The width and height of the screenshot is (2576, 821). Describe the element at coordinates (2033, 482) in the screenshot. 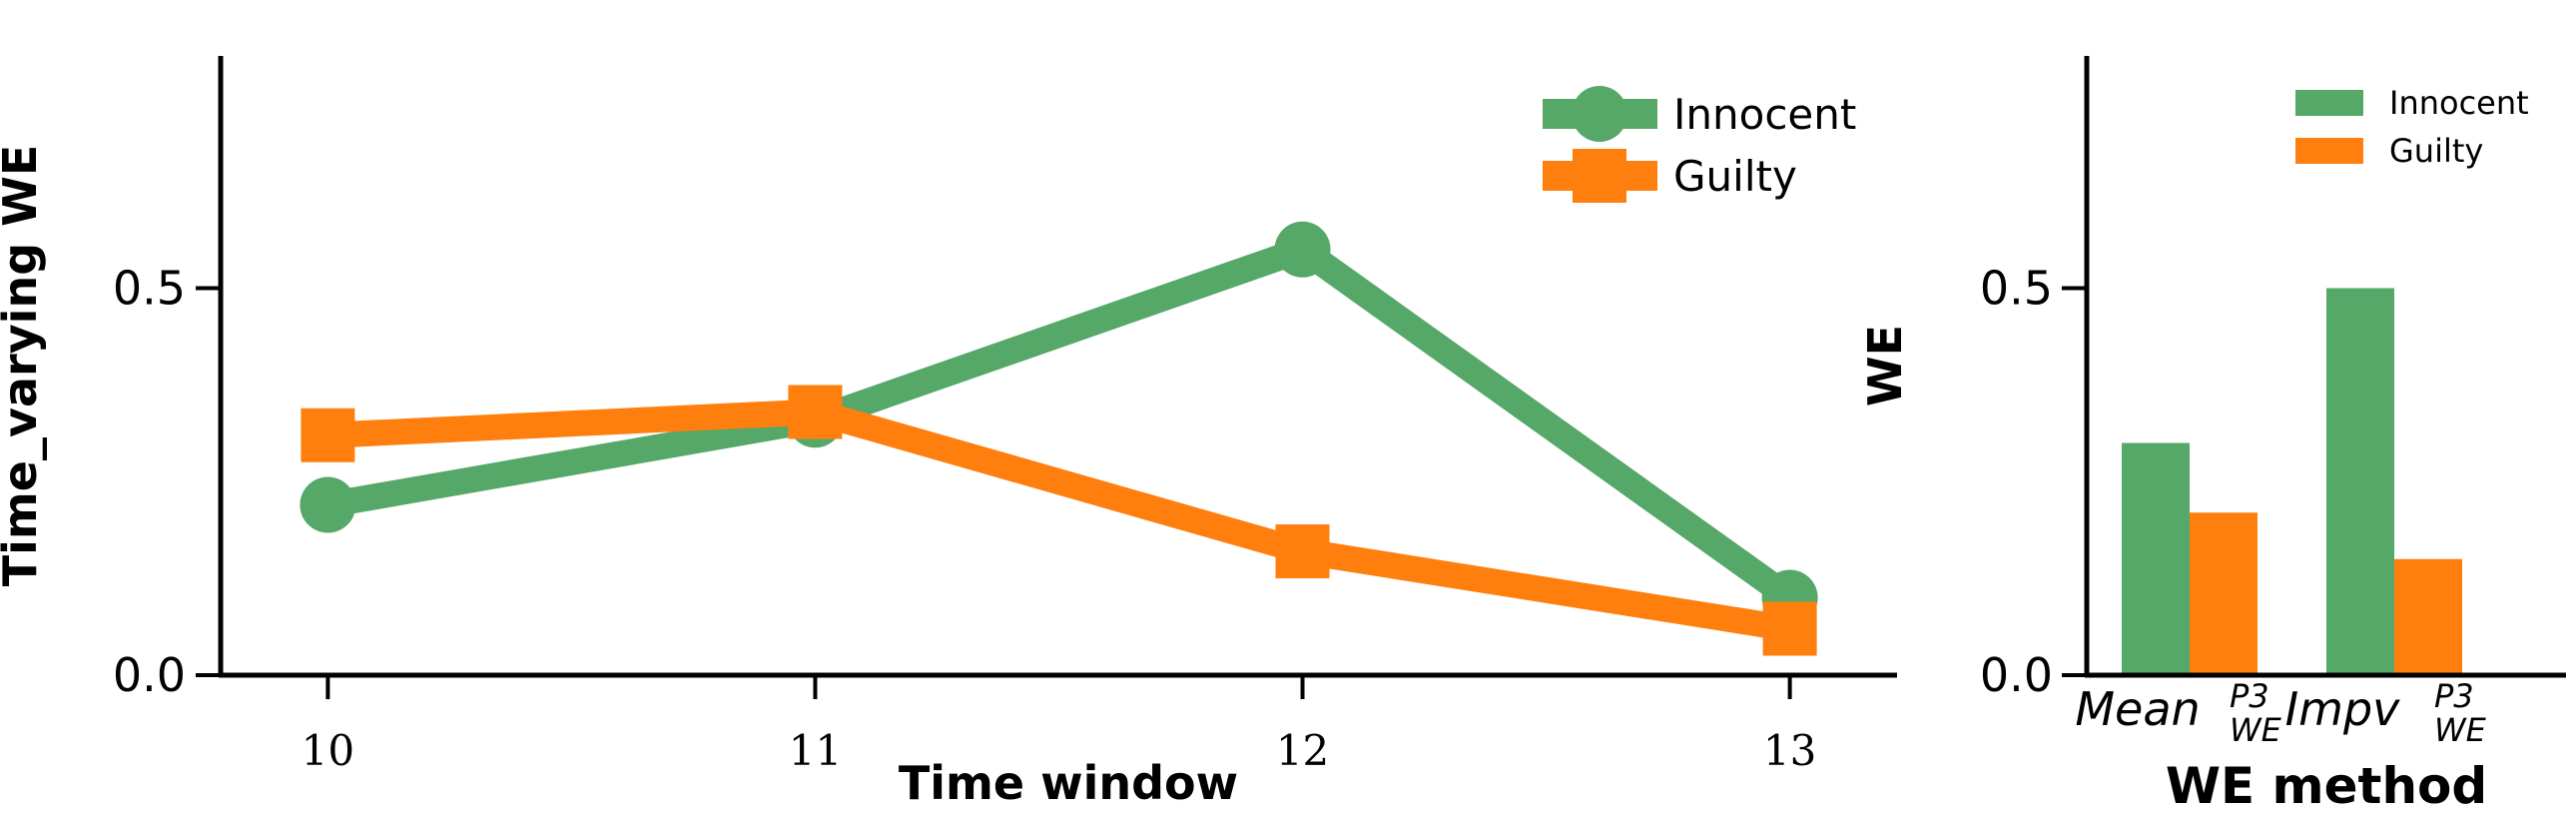

I see `bar-chart-y-ticks: 0.0 0.5` at that location.